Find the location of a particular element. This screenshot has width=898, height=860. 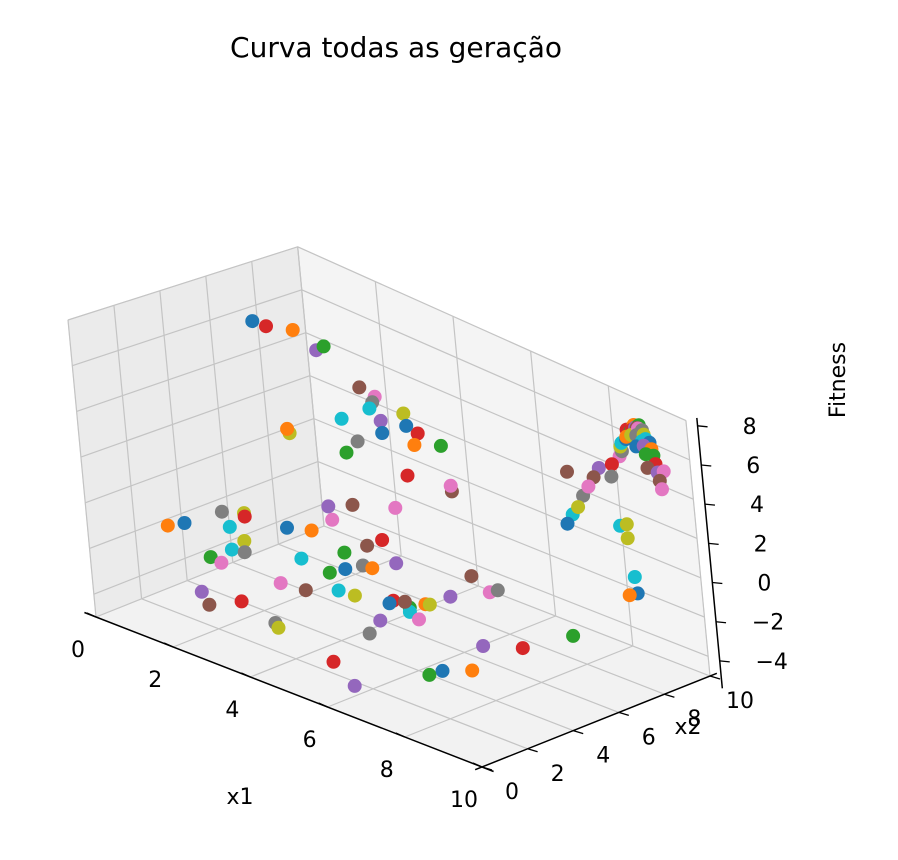

y-axis-line is located at coordinates (596, 721).